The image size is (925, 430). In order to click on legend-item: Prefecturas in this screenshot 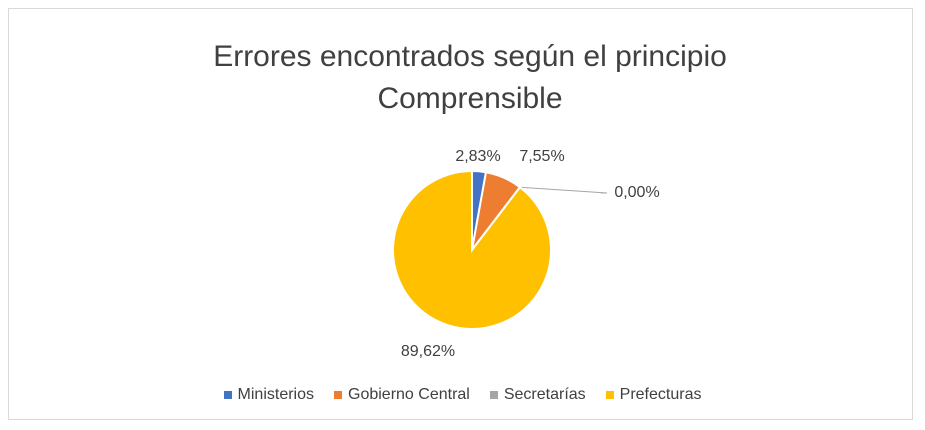, I will do `click(653, 395)`.